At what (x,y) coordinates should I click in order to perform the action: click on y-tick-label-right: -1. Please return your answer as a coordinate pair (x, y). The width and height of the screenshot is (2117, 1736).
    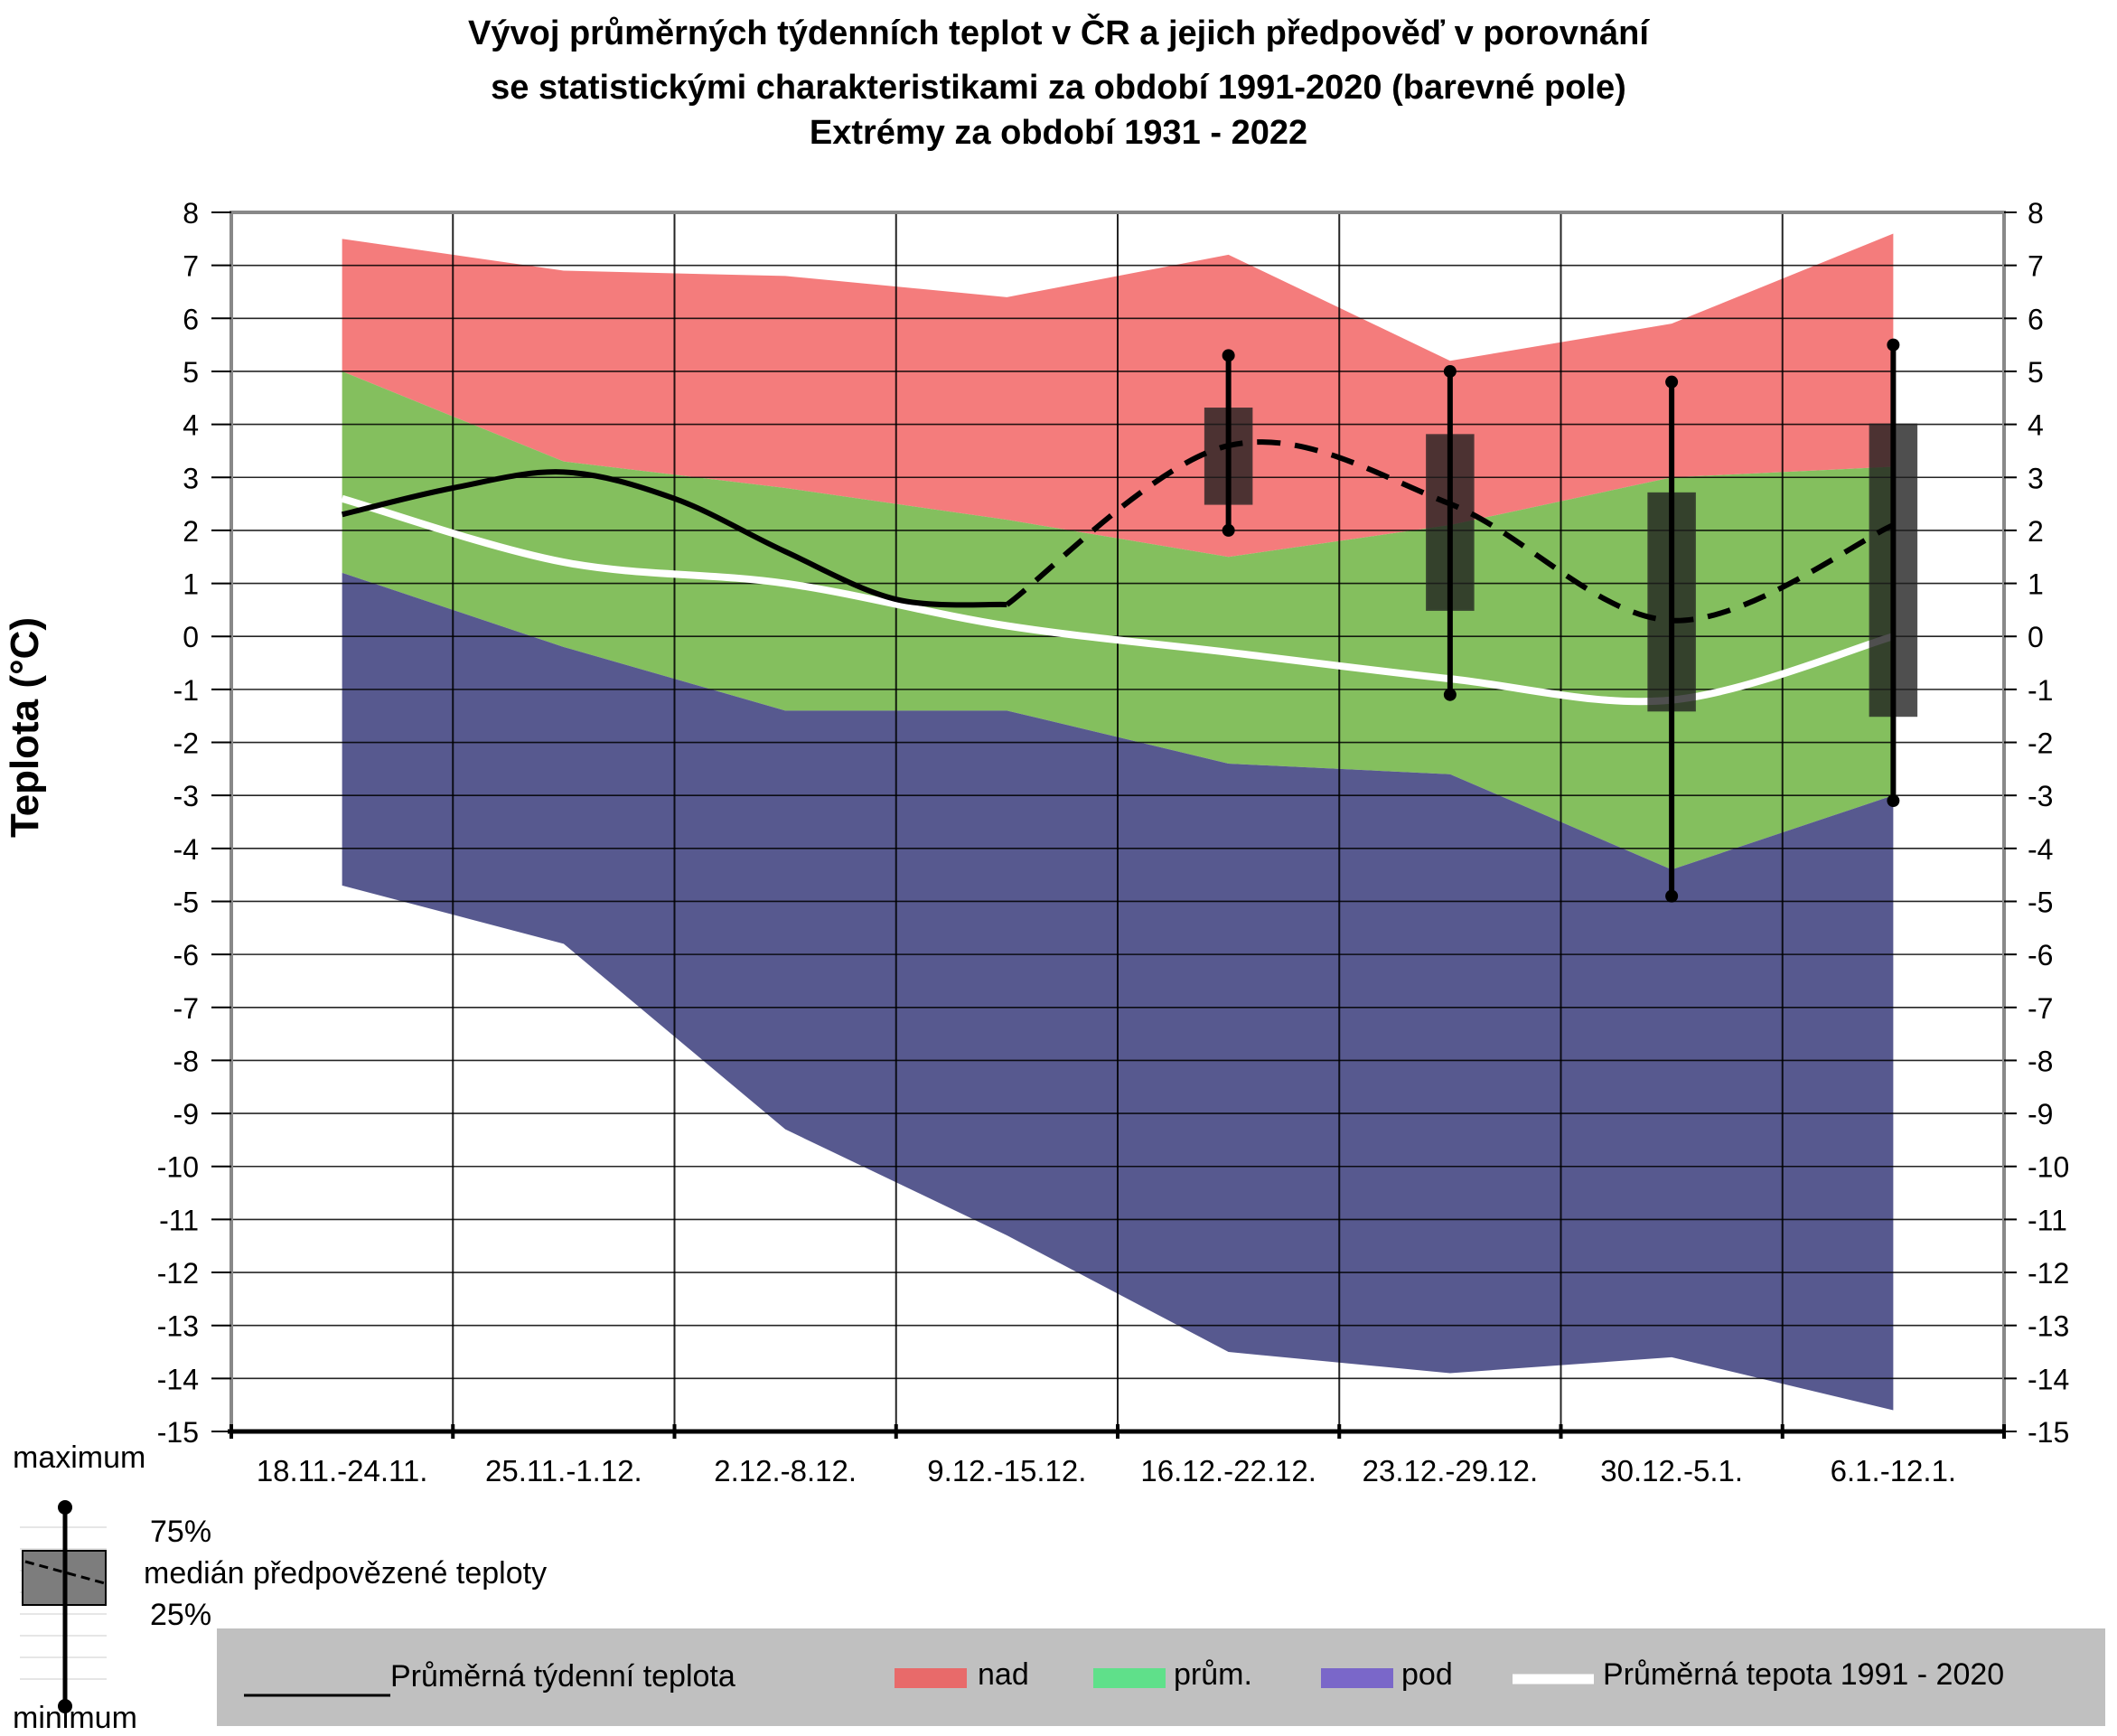
    Looking at the image, I should click on (2041, 691).